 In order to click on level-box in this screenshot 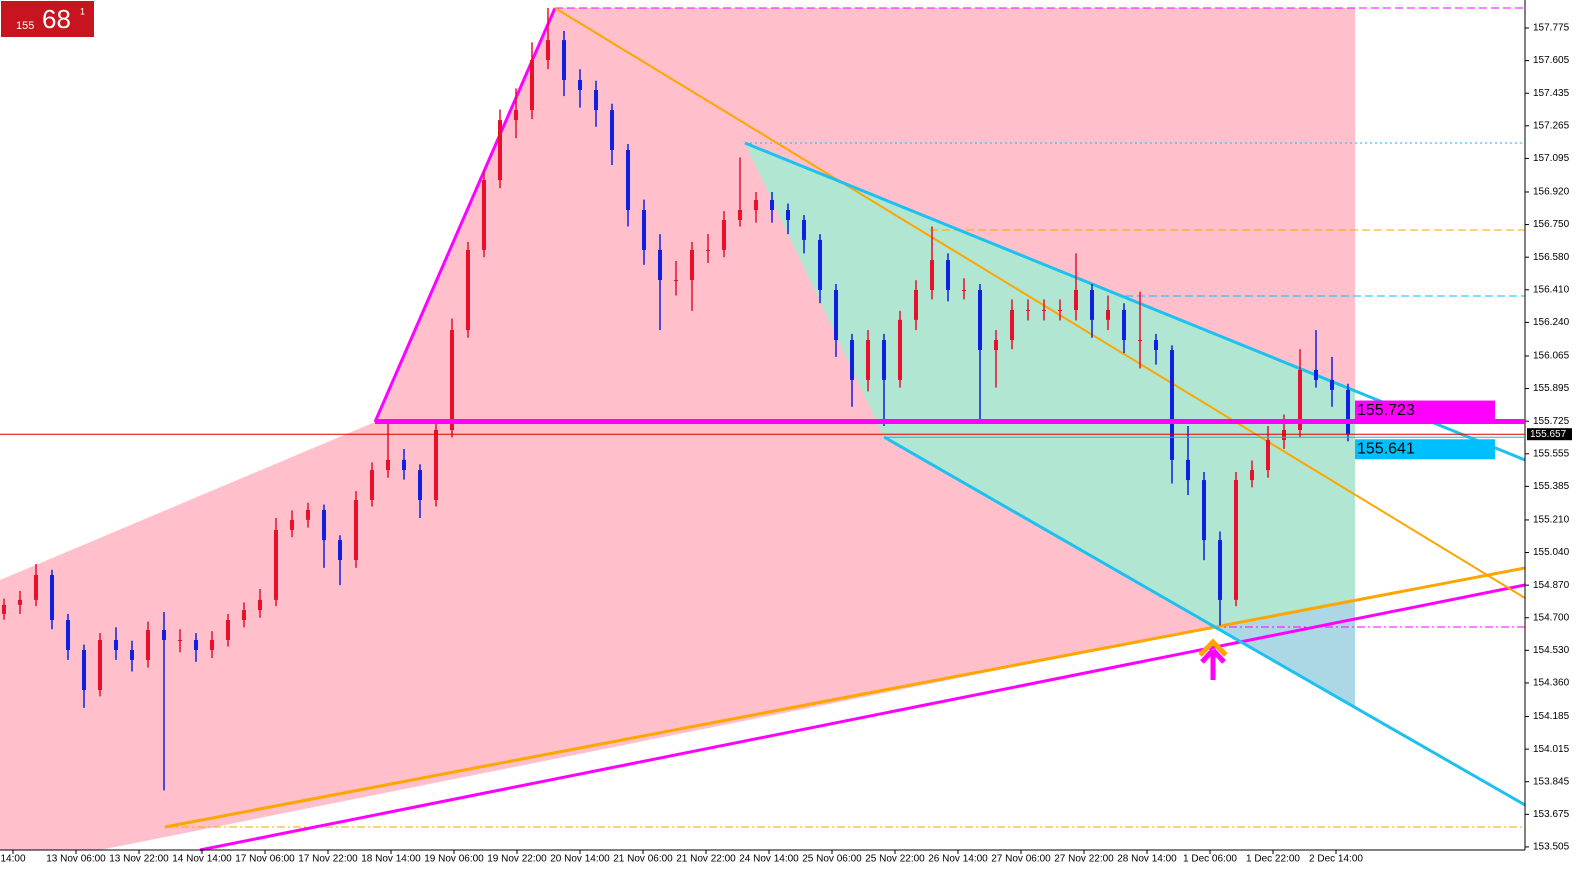, I will do `click(1425, 449)`.